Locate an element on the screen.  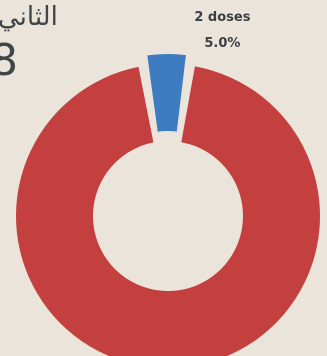
corner-header: الثاني 8 is located at coordinates (41, 47).